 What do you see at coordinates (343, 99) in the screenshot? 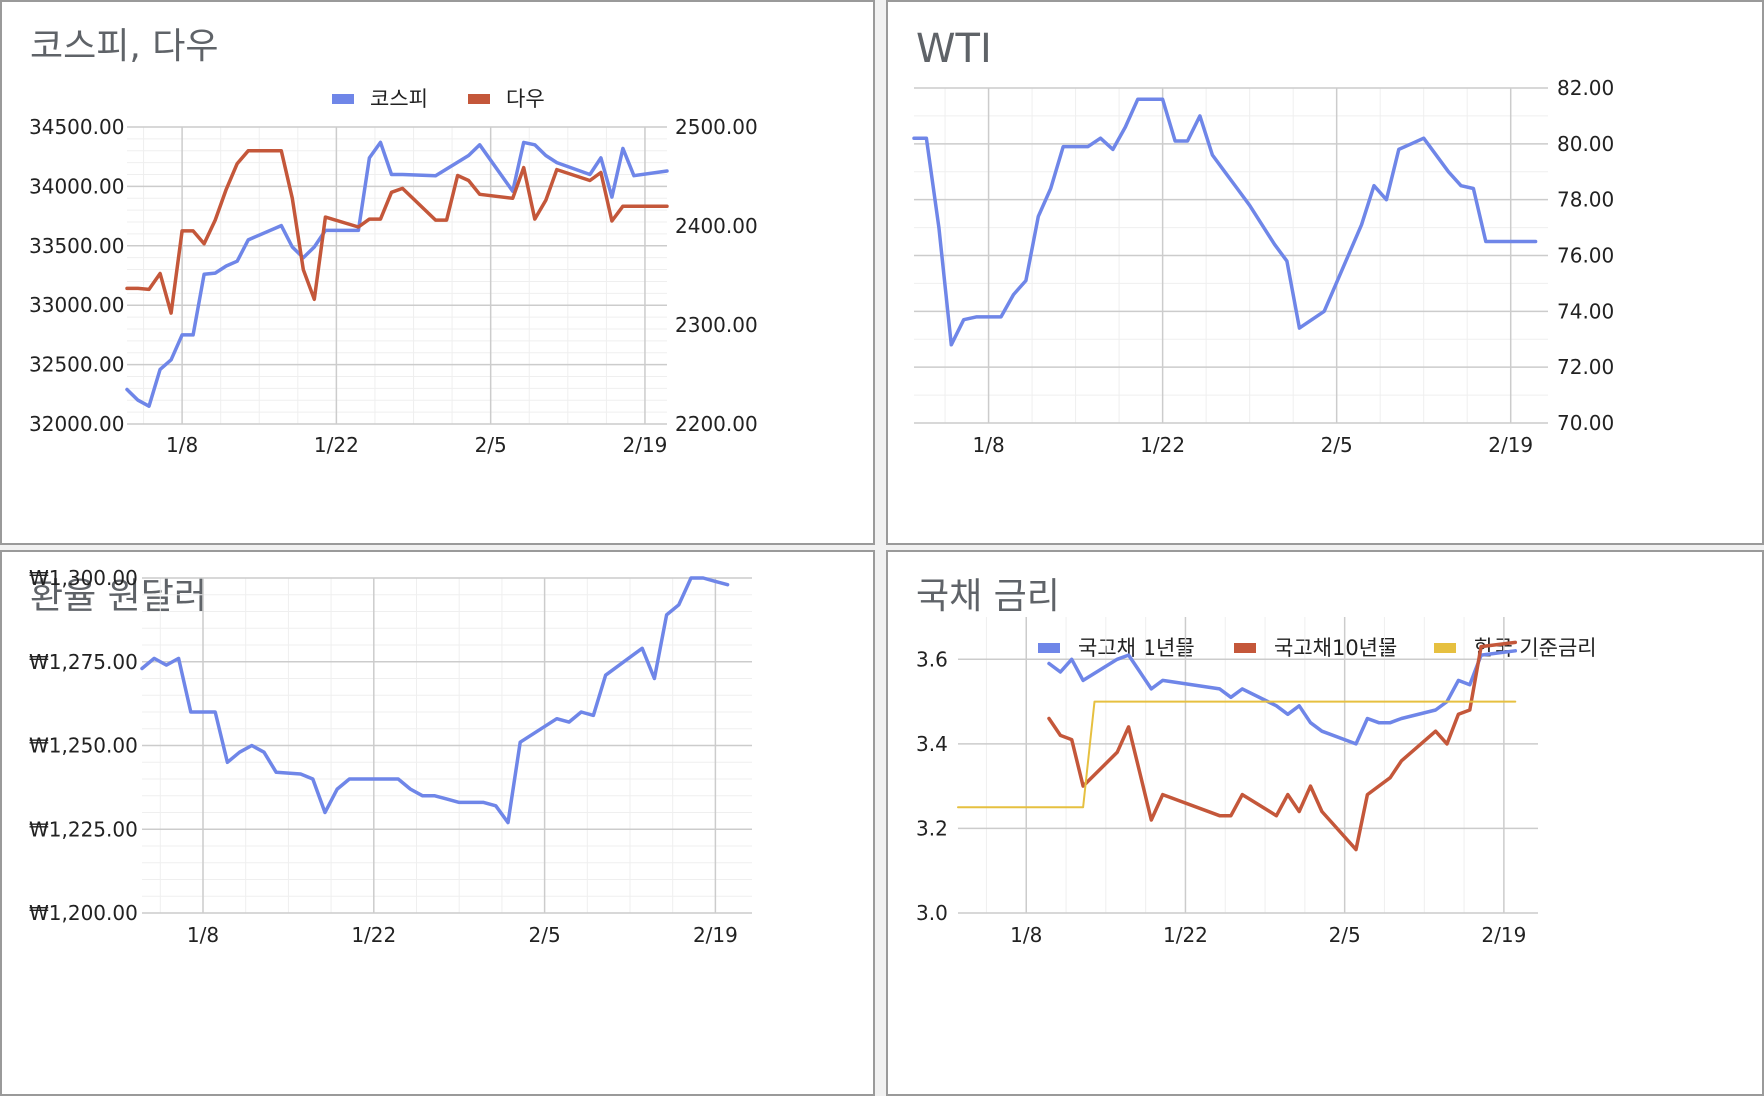
I see `legend-swatch-kospi` at bounding box center [343, 99].